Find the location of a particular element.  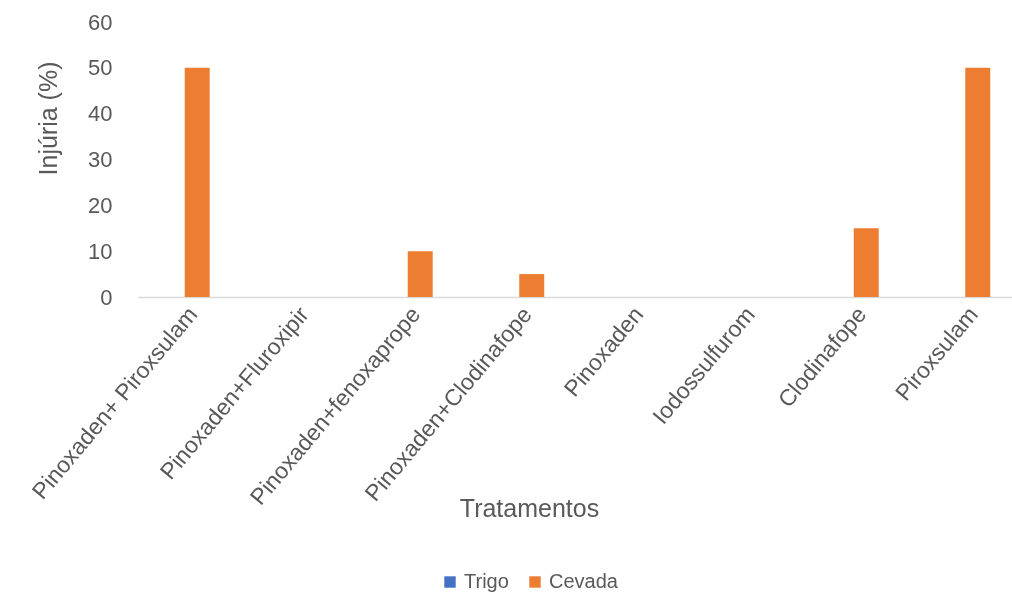

y-tick-label: 40 is located at coordinates (100, 114).